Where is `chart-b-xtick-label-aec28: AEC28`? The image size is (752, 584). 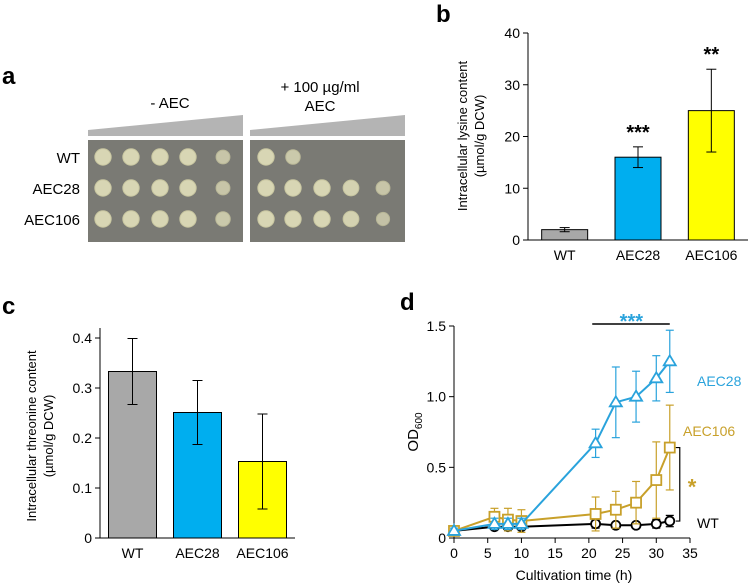 chart-b-xtick-label-aec28: AEC28 is located at coordinates (638, 255).